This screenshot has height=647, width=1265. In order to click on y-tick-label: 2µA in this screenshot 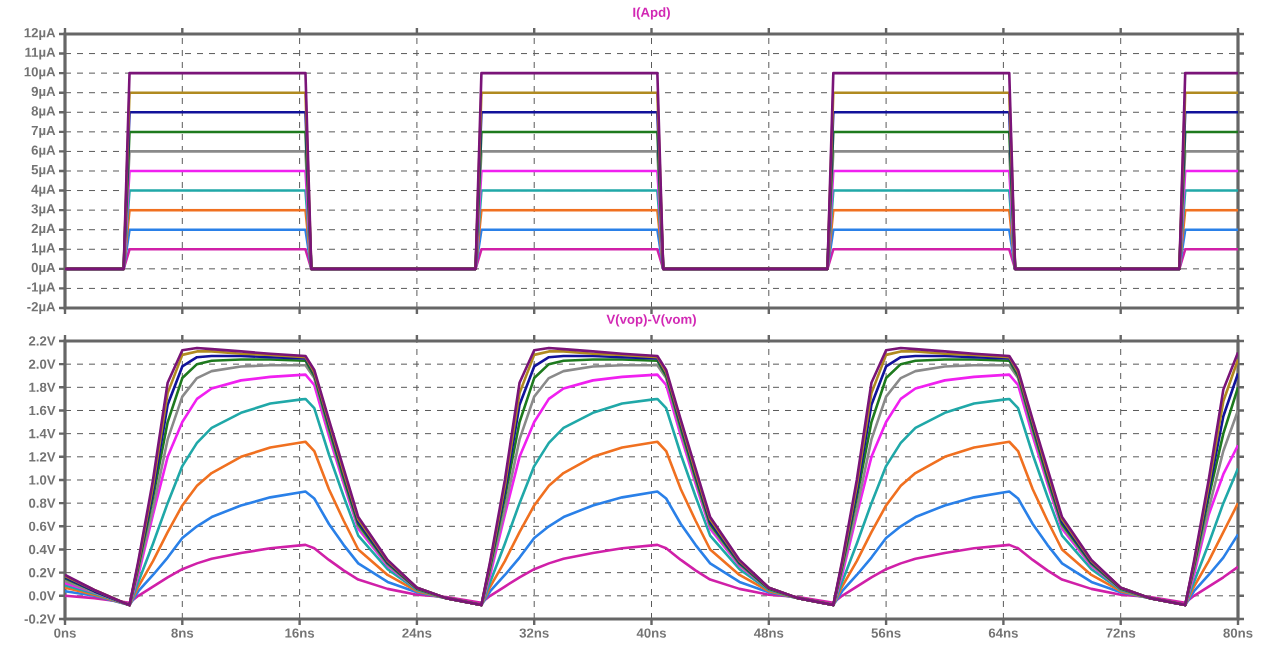, I will do `click(43, 229)`.